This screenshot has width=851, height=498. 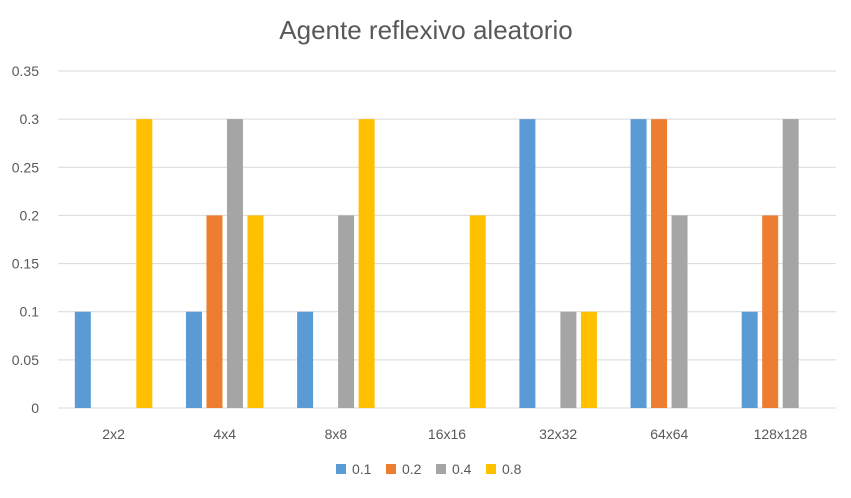 I want to click on x-tick-label: 2x2, so click(x=113, y=434).